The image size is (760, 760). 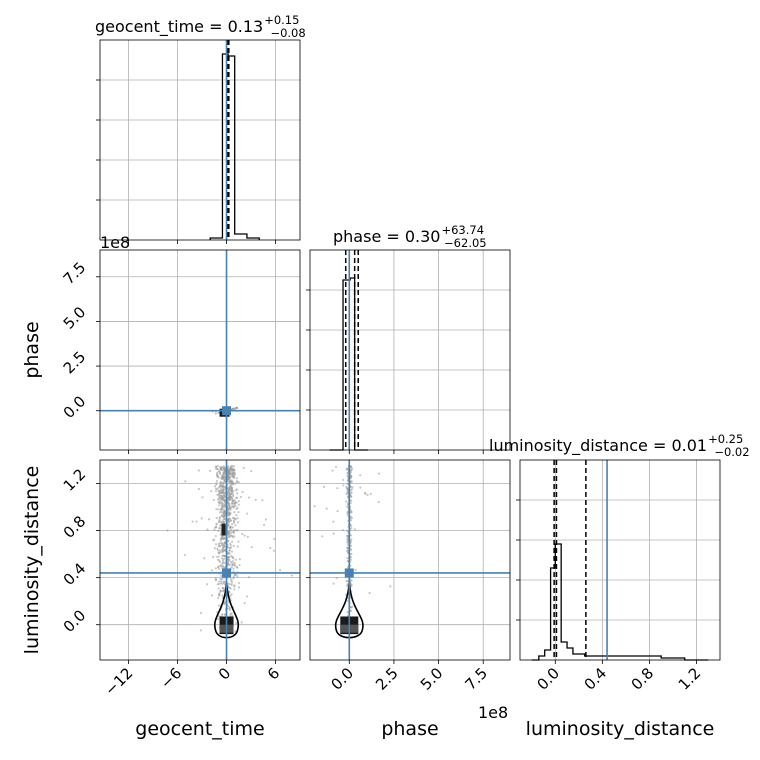 I want to click on density-core, so click(x=223, y=529).